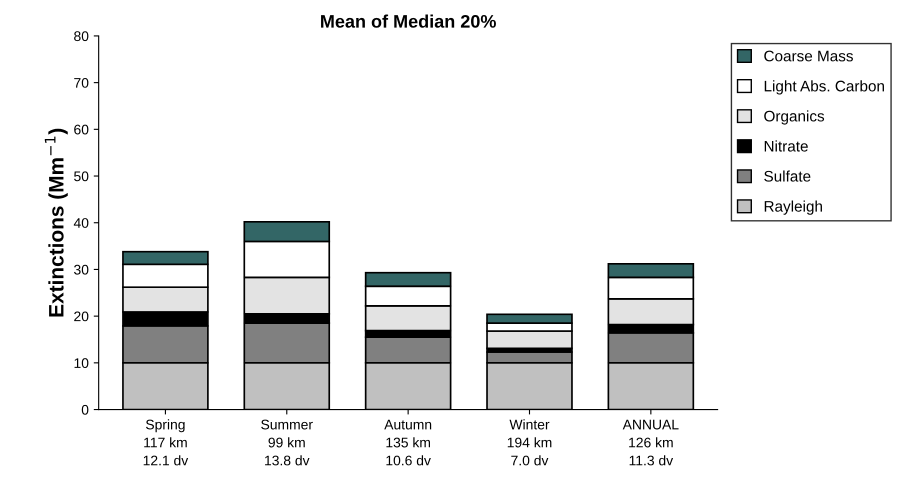 This screenshot has width=897, height=479. Describe the element at coordinates (786, 146) in the screenshot. I see `legend-label: Nitrate` at that location.